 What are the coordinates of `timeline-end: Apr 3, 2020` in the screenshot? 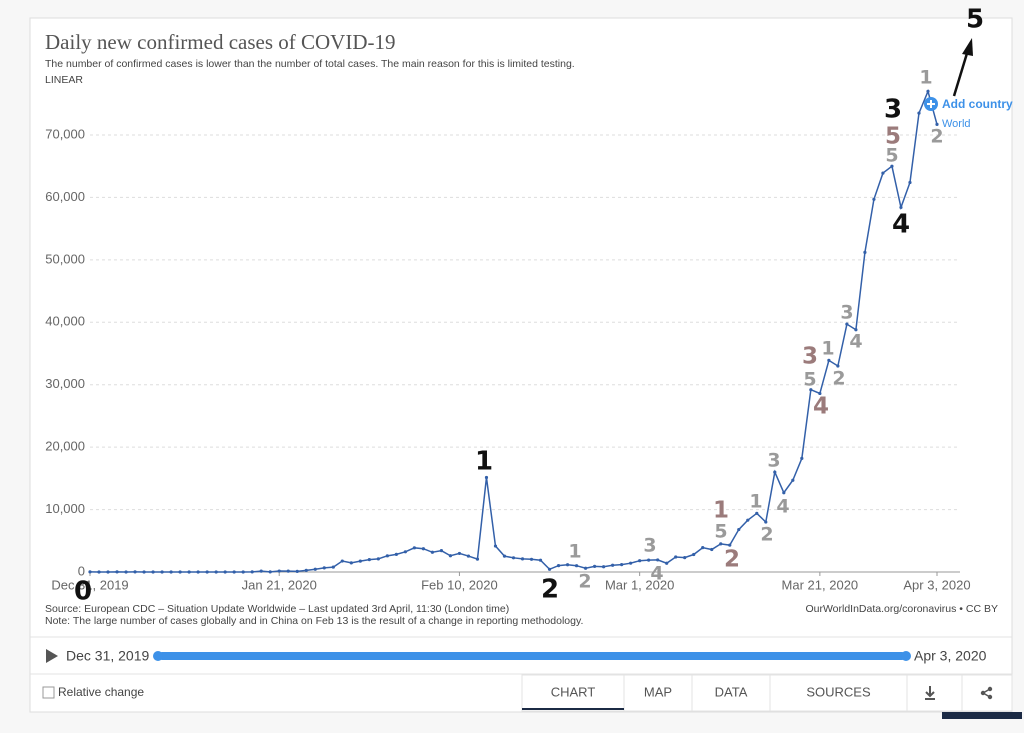 It's located at (950, 656).